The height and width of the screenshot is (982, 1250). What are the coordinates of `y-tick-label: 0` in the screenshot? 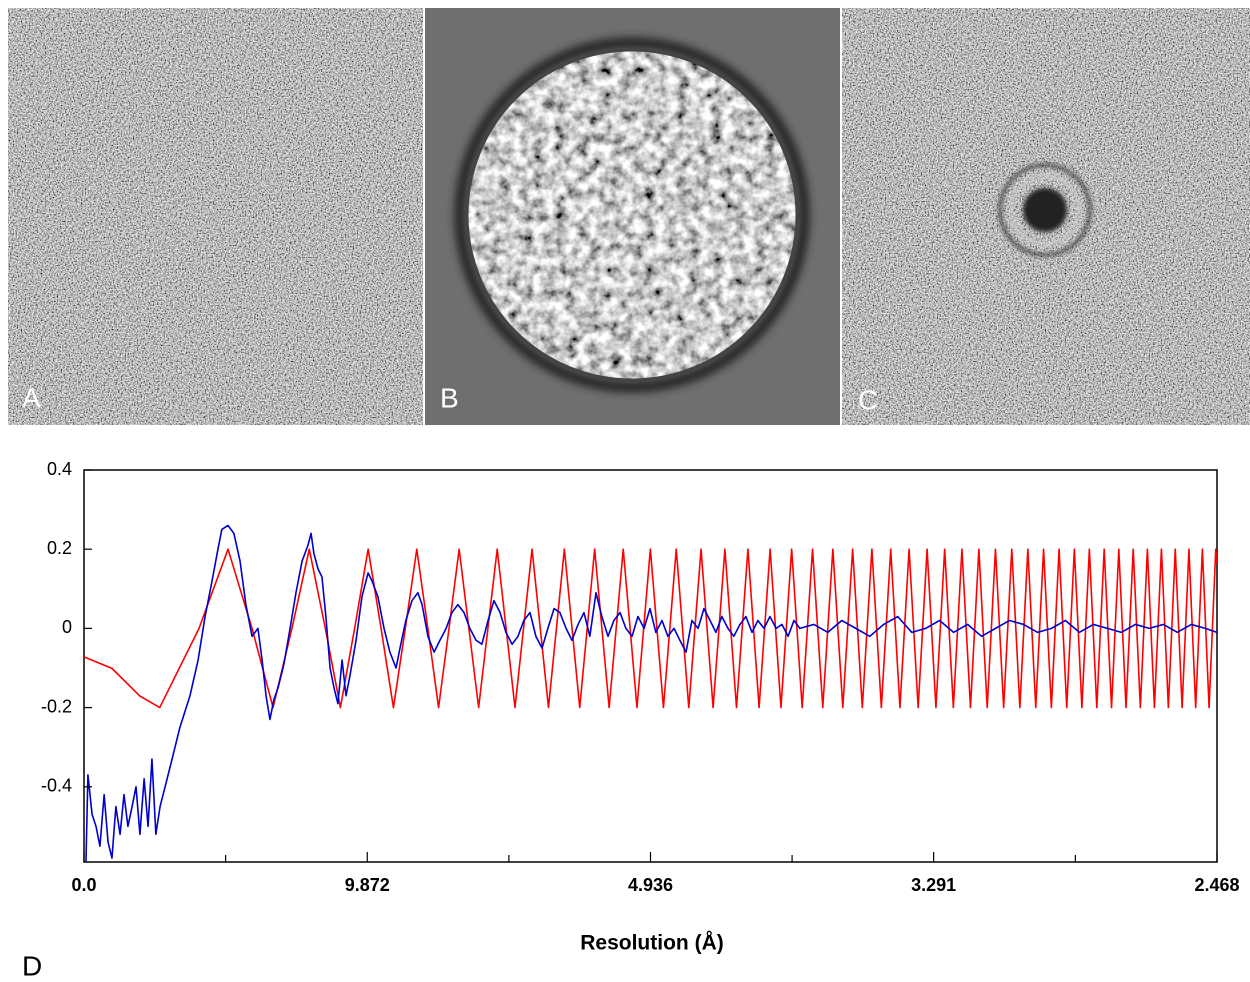 It's located at (67, 627).